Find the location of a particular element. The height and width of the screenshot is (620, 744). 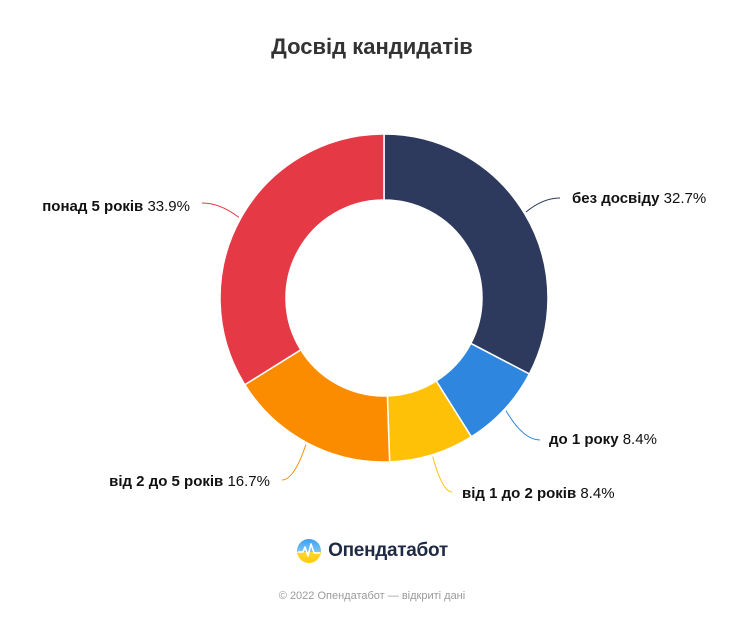

slice-label-2: від 1 до 2 років 8.4% is located at coordinates (538, 493).